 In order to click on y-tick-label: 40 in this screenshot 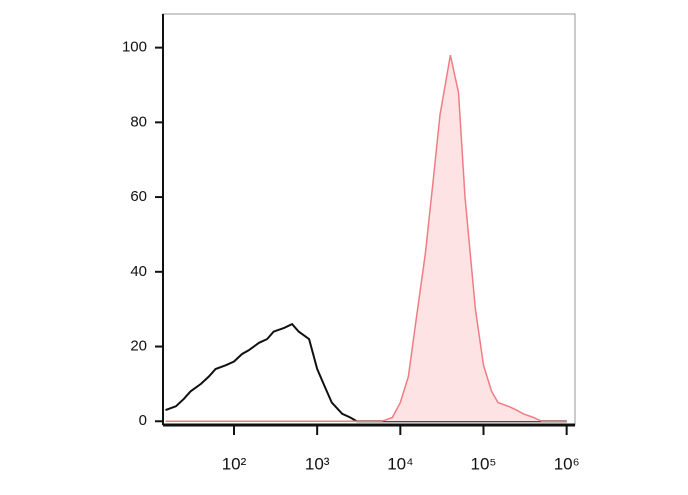, I will do `click(138, 271)`.